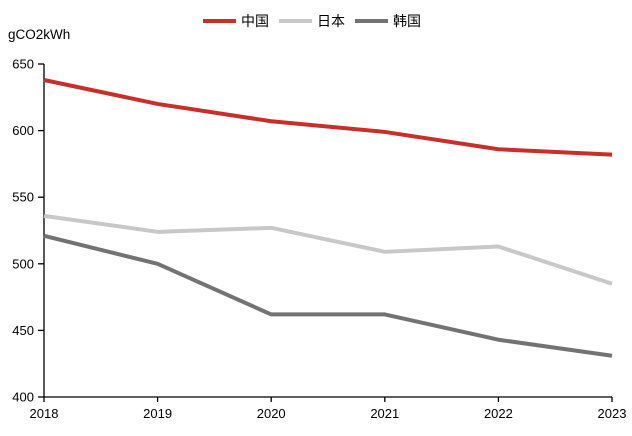  I want to click on legend-line-swatch-japan, so click(295, 21).